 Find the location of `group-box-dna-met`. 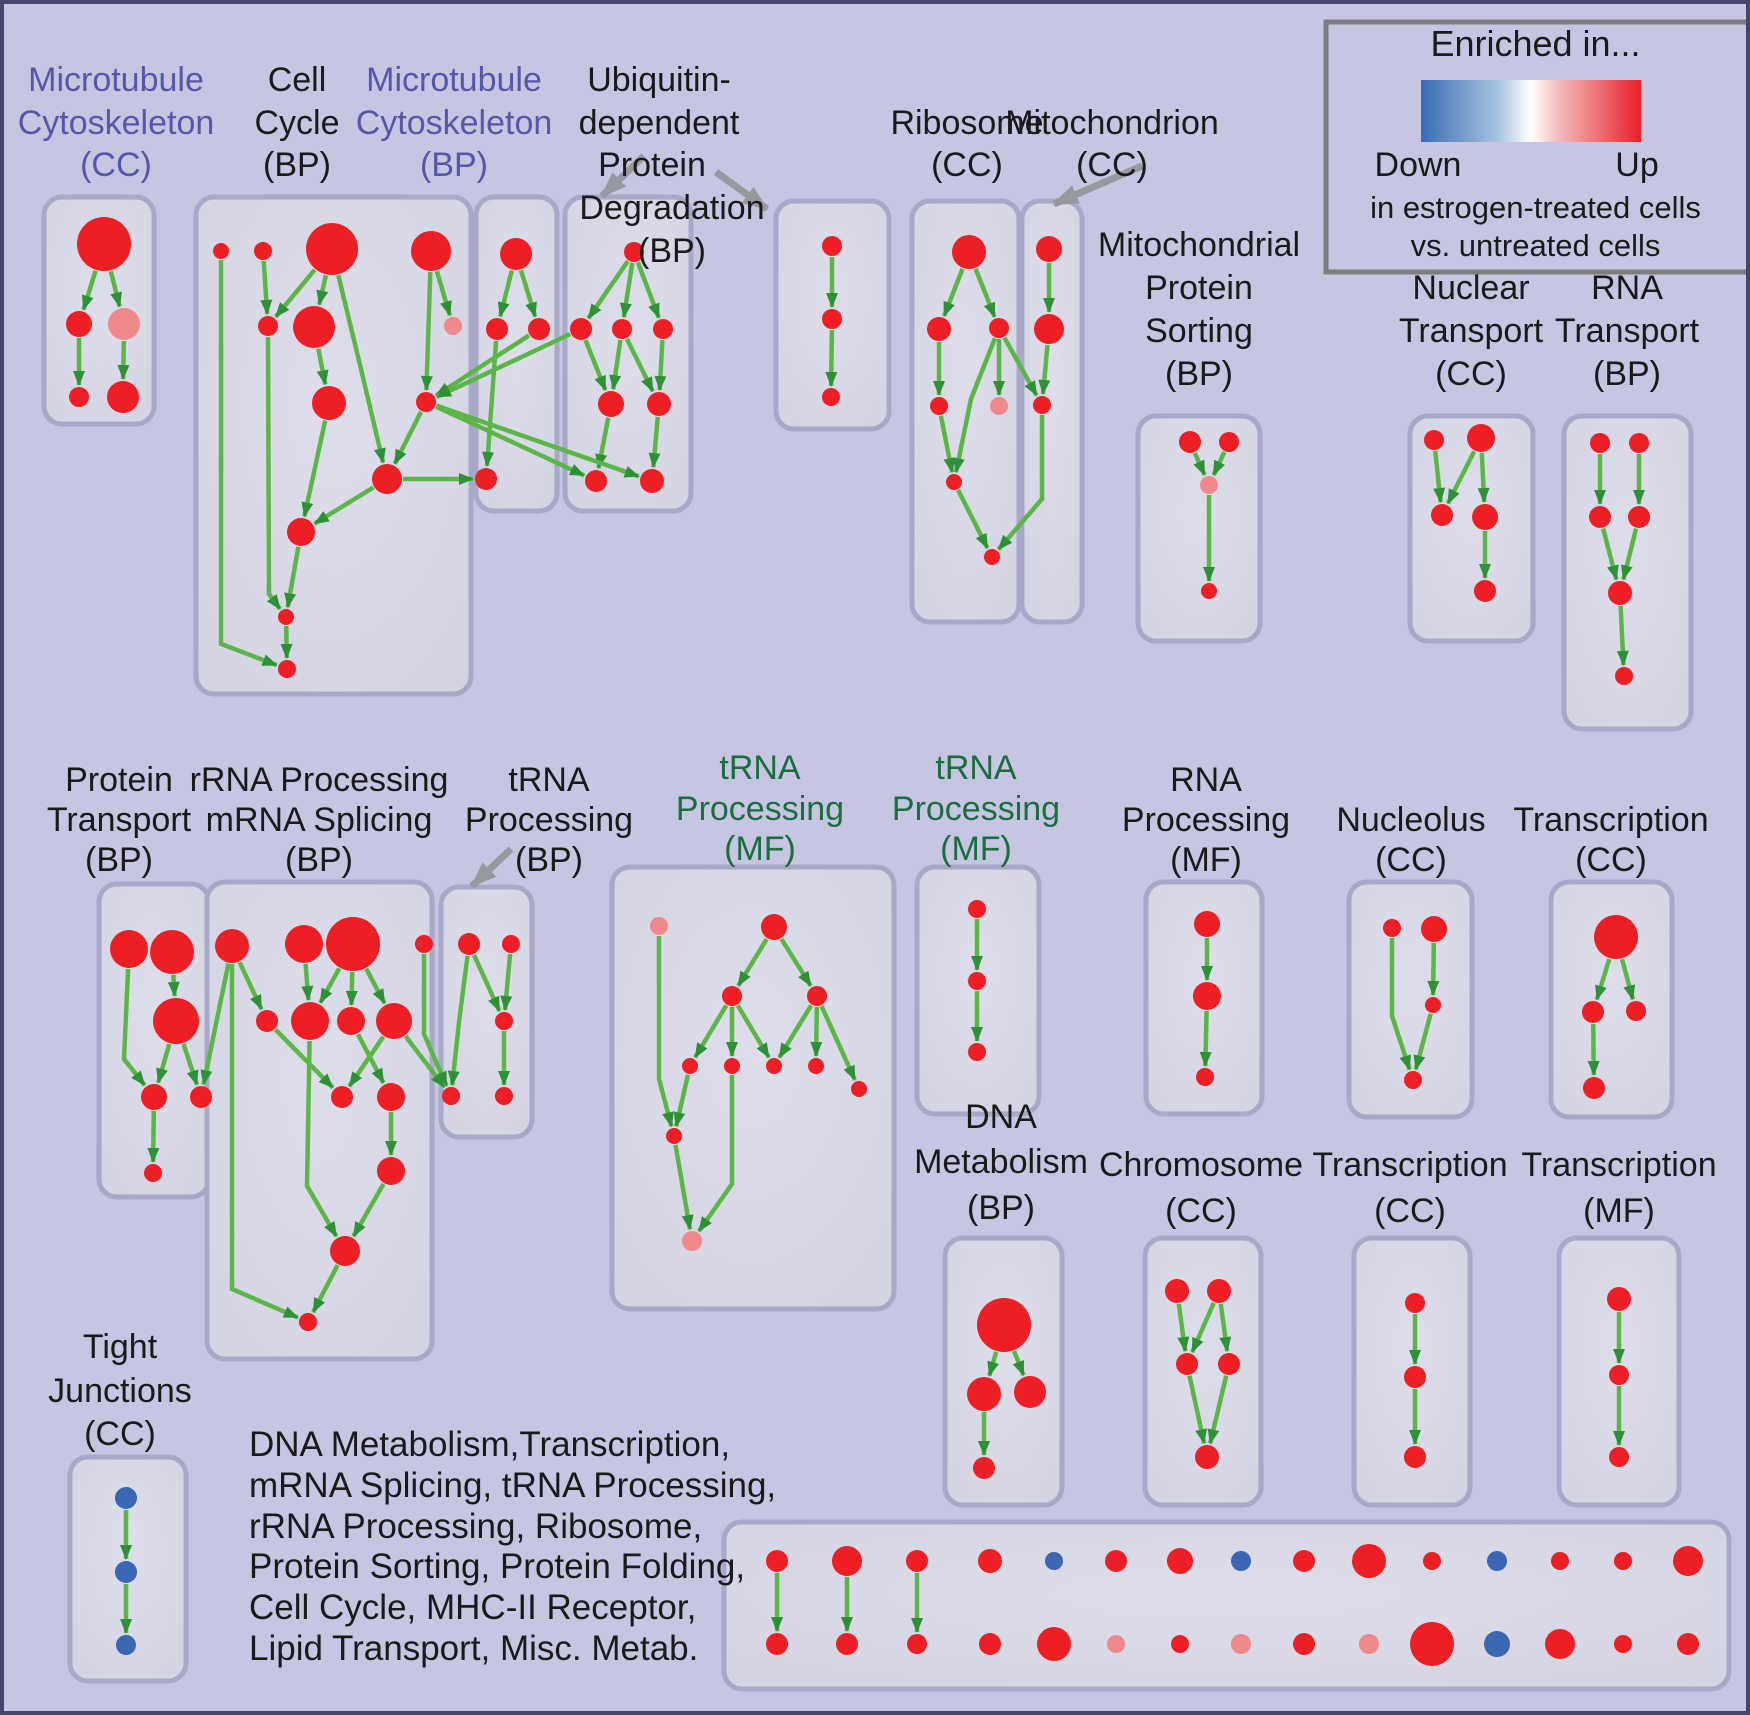

group-box-dna-met is located at coordinates (1003, 1371).